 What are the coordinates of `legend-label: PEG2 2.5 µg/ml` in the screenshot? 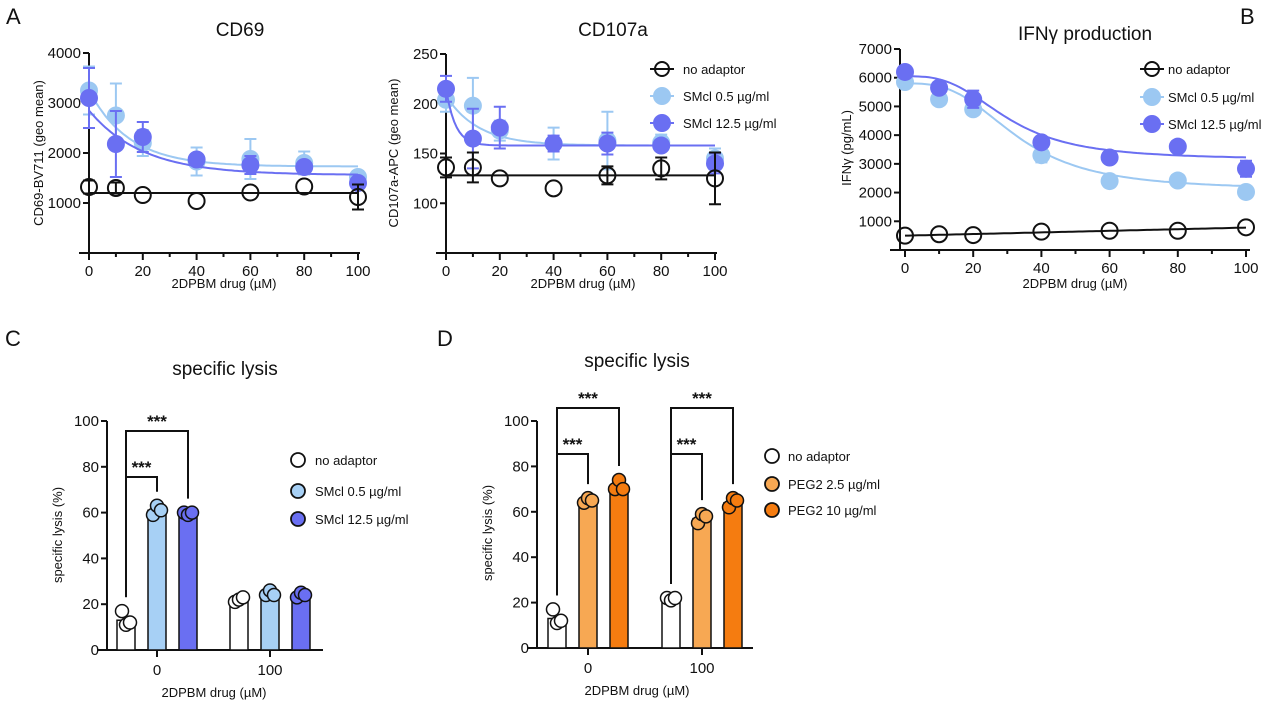 It's located at (834, 484).